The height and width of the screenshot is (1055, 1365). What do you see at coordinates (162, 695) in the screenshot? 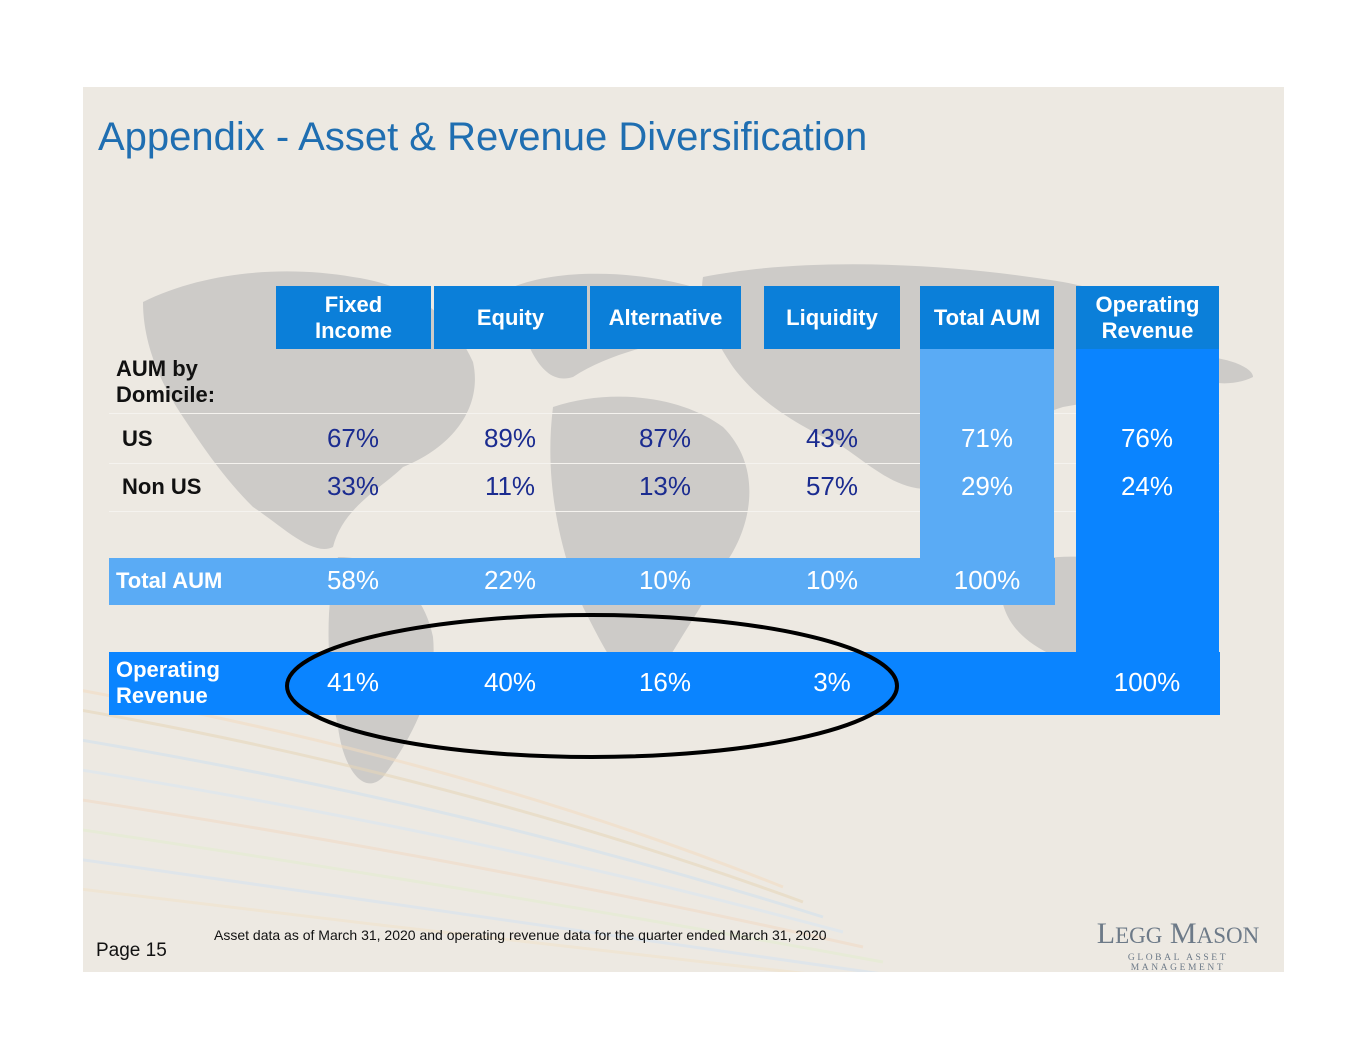
I see `row-label-operating-revenue-line2: Revenue` at bounding box center [162, 695].